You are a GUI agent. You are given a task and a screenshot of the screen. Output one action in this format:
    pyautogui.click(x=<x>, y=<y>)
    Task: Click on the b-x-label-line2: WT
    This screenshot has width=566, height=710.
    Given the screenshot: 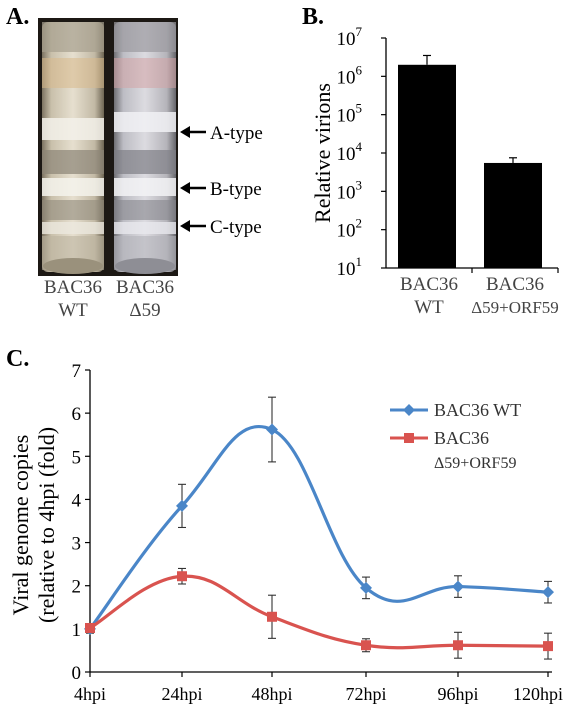 What is the action you would take?
    pyautogui.click(x=429, y=307)
    